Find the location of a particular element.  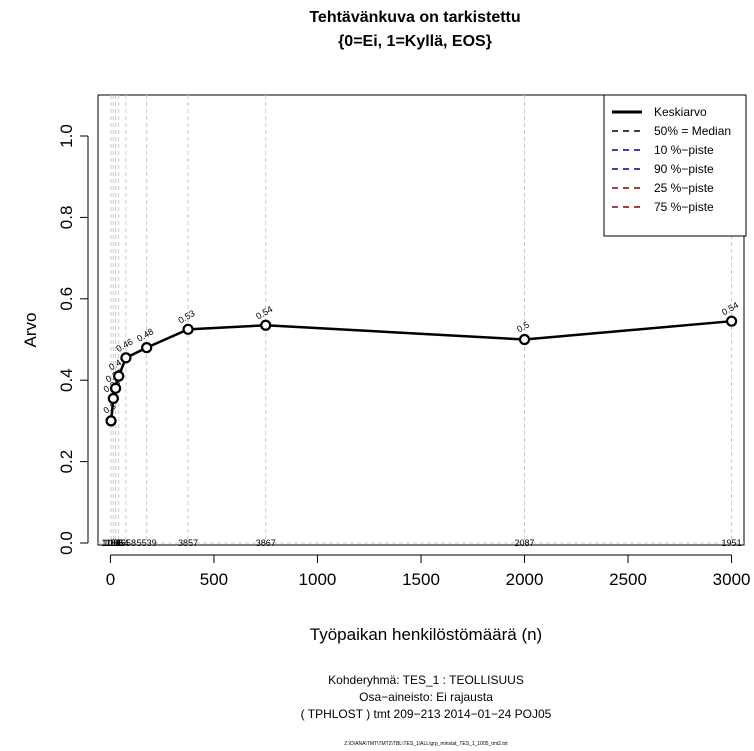

legend-label: 10 %−piste is located at coordinates (684, 150).